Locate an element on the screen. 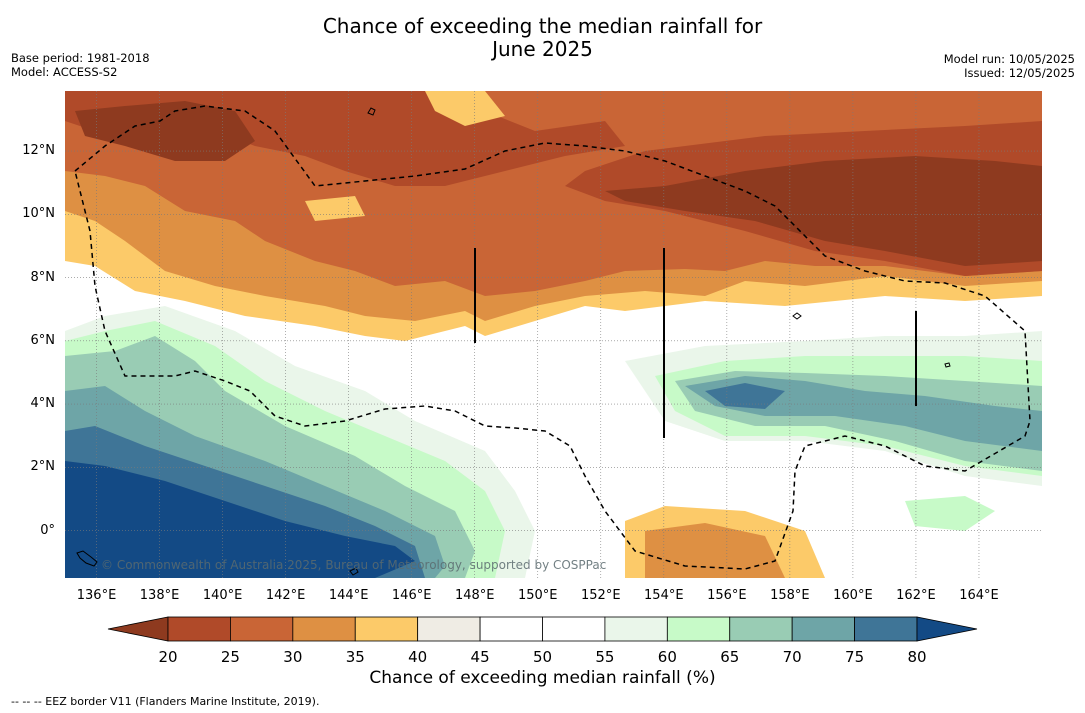 The width and height of the screenshot is (1085, 713). east-wet-core is located at coordinates (745, 396).